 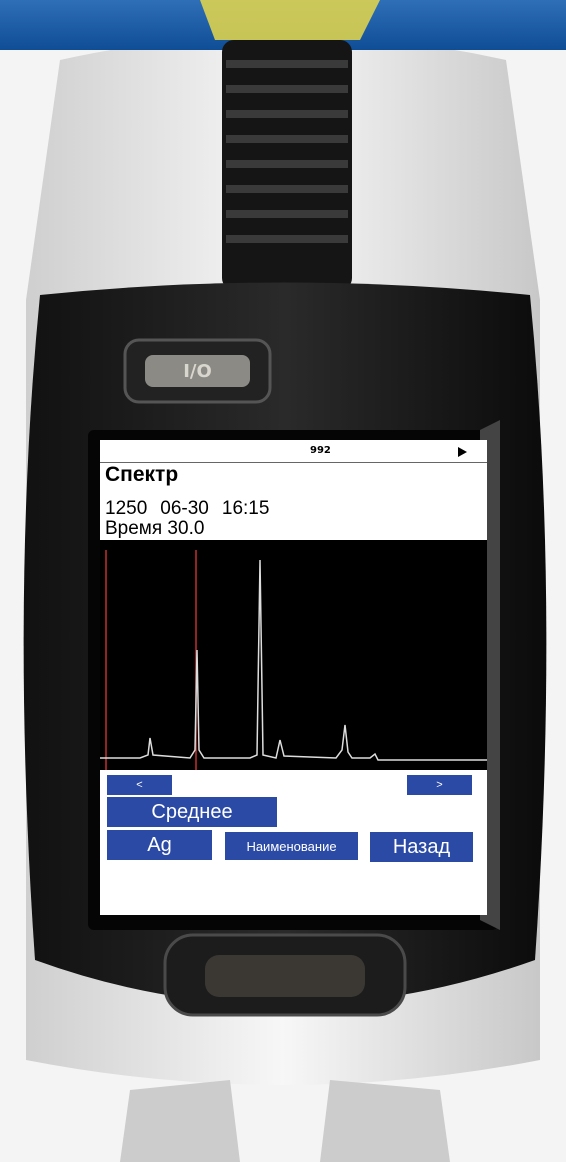 What do you see at coordinates (142, 474) in the screenshot?
I see `screen-title: Спектр` at bounding box center [142, 474].